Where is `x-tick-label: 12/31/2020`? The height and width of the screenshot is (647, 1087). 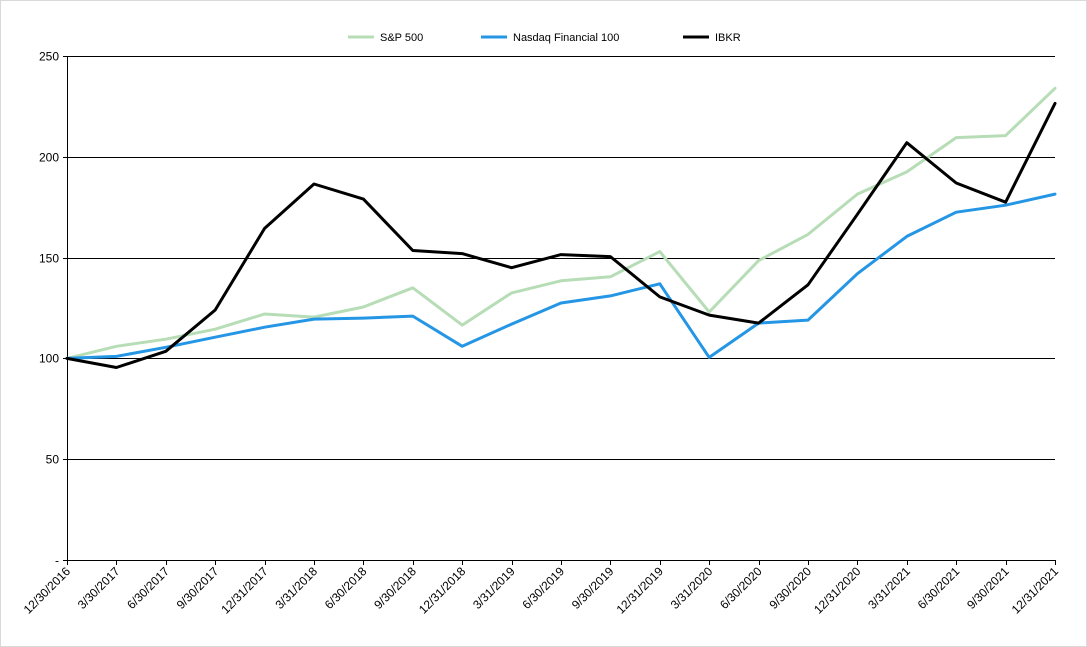 x-tick-label: 12/31/2020 is located at coordinates (837, 590).